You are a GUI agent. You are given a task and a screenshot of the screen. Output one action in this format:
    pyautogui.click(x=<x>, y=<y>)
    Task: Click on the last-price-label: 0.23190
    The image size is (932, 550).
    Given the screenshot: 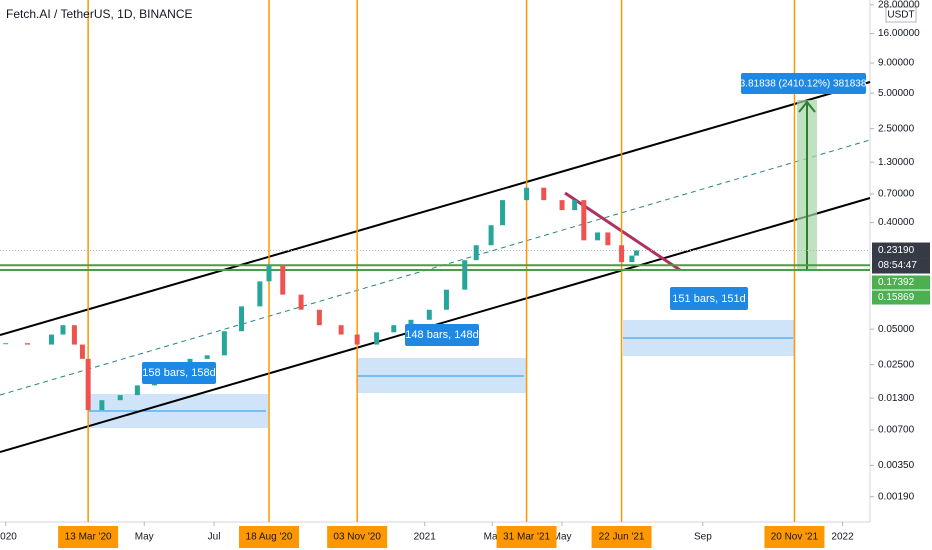 What is the action you would take?
    pyautogui.click(x=896, y=250)
    